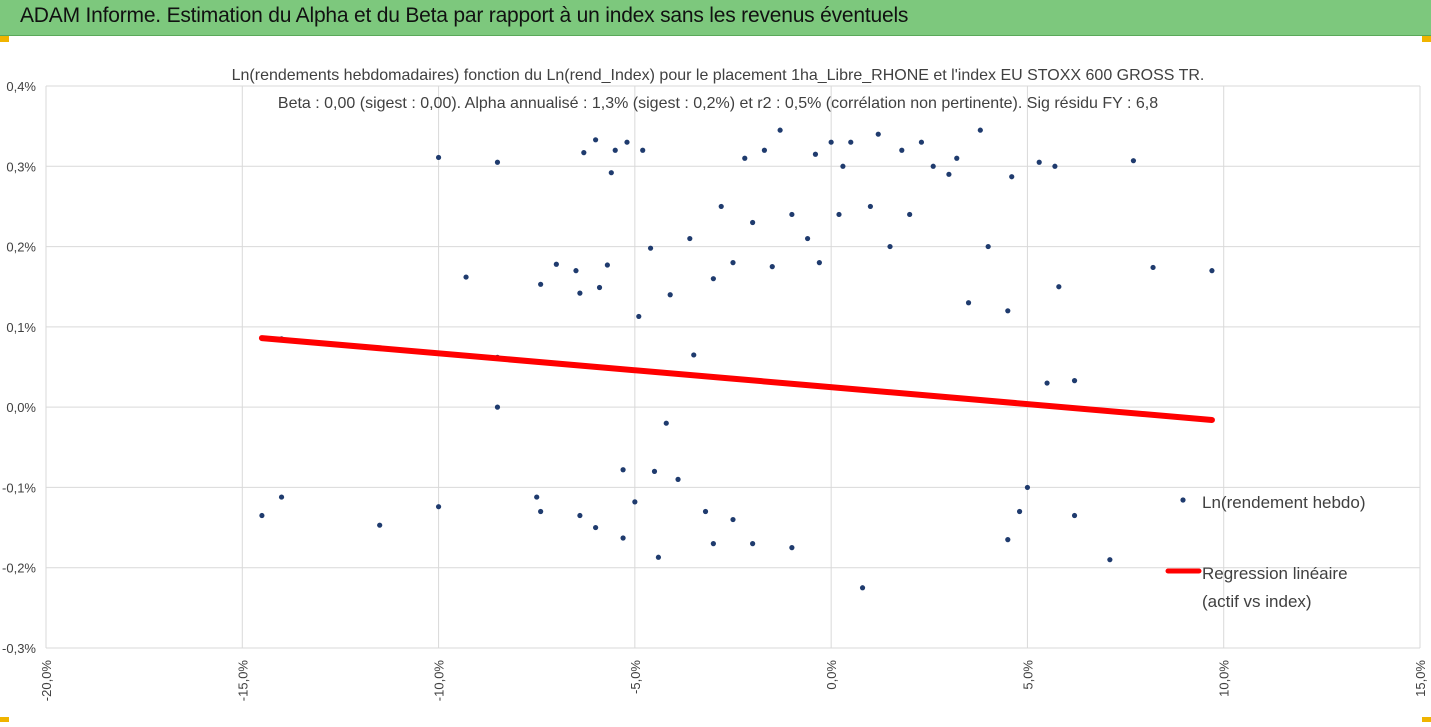 The image size is (1431, 727). I want to click on y-tick-label: 0,4%, so click(21, 86).